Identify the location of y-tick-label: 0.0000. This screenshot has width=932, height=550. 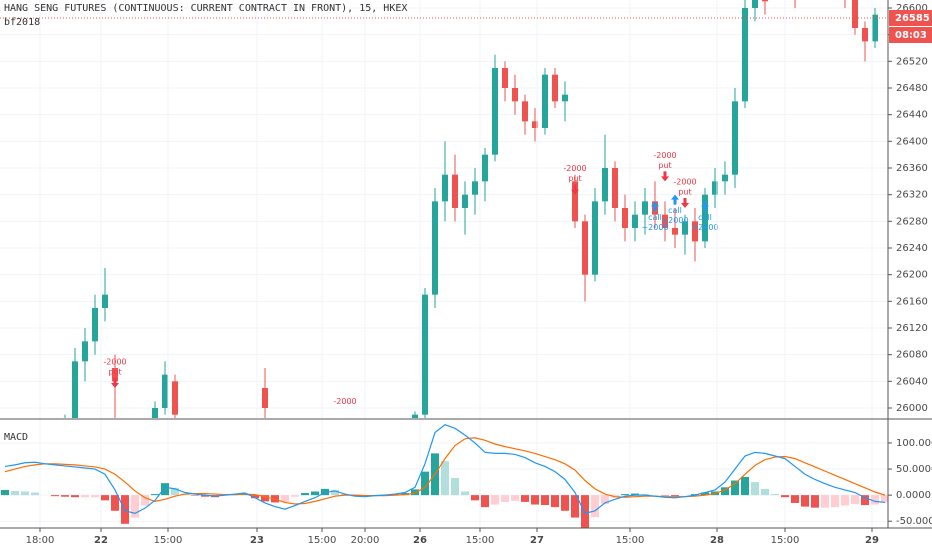
(913, 495).